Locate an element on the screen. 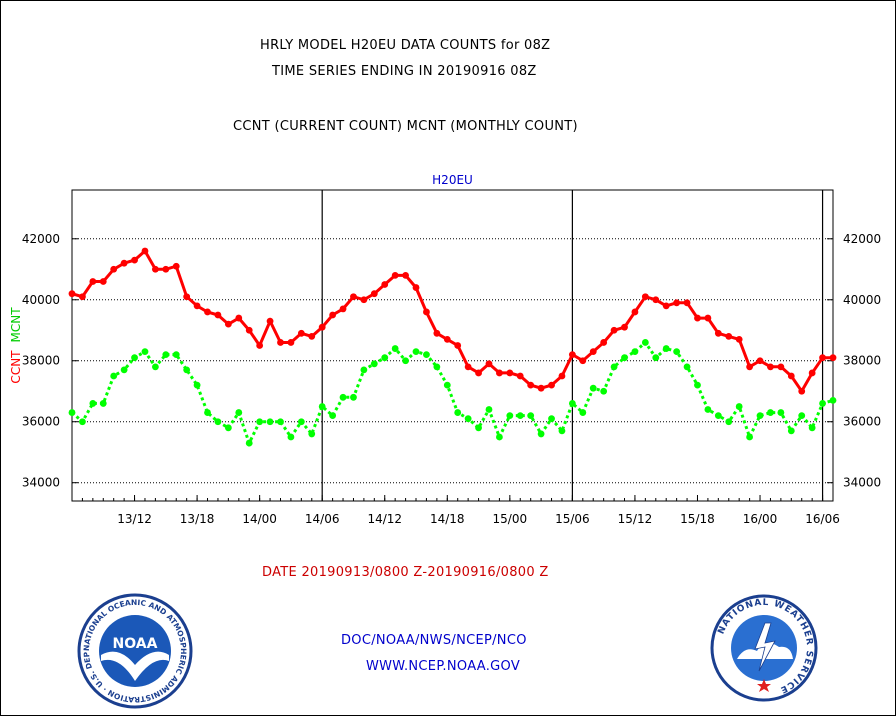 This screenshot has height=716, width=896. y-tick-label-left: 42000 is located at coordinates (41, 239).